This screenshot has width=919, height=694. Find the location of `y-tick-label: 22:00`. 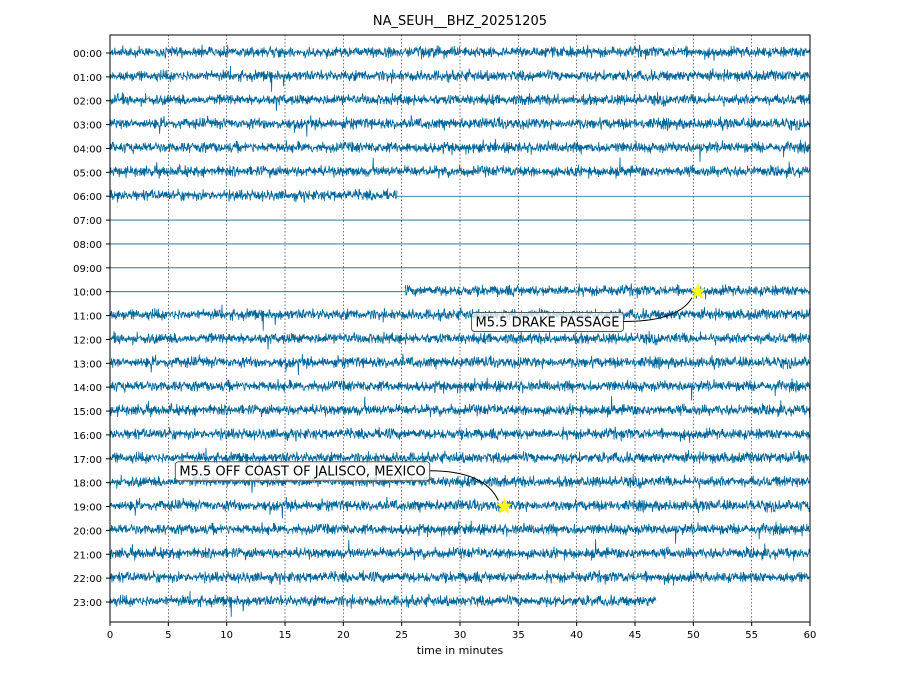

y-tick-label: 22:00 is located at coordinates (87, 579).